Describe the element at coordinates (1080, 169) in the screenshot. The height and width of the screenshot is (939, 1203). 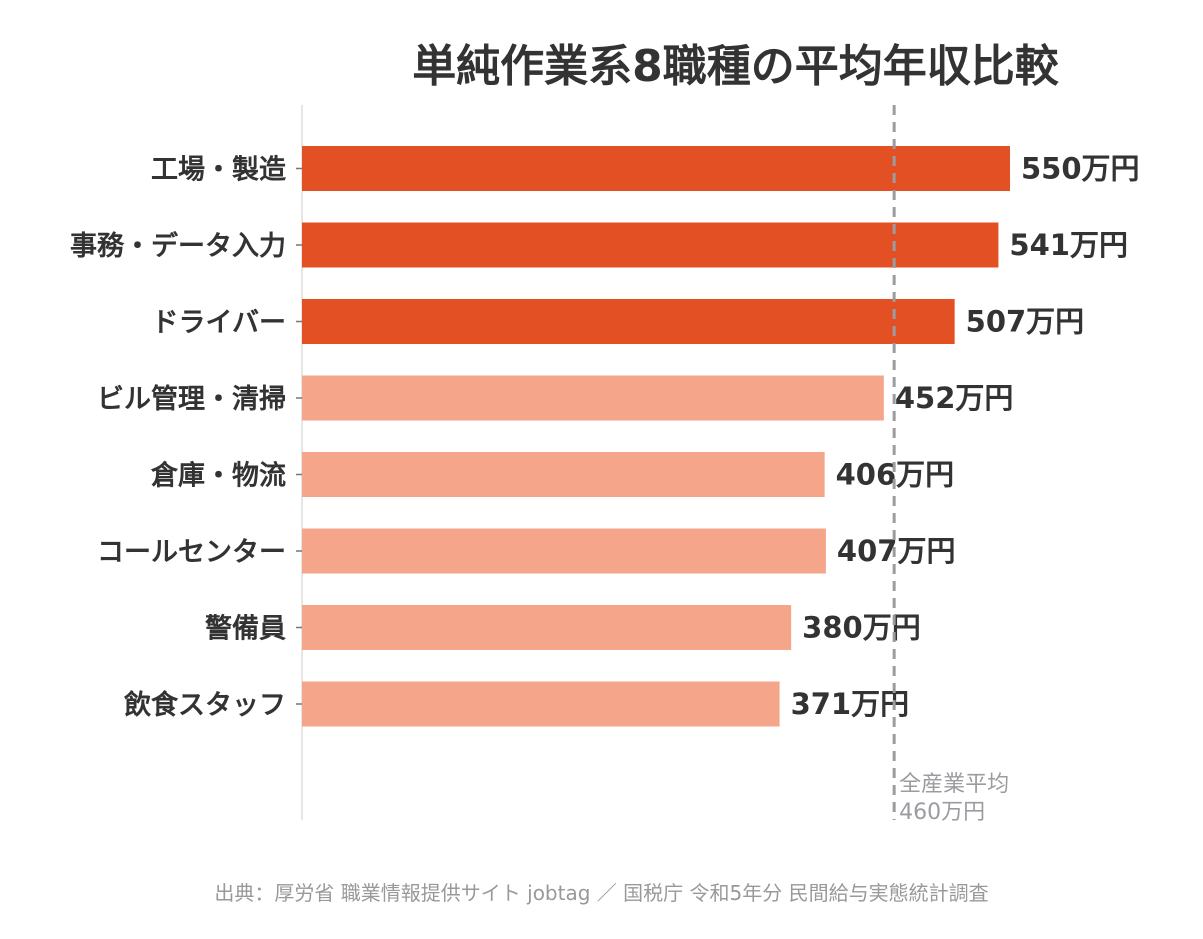
I see `value-label: 550万円` at that location.